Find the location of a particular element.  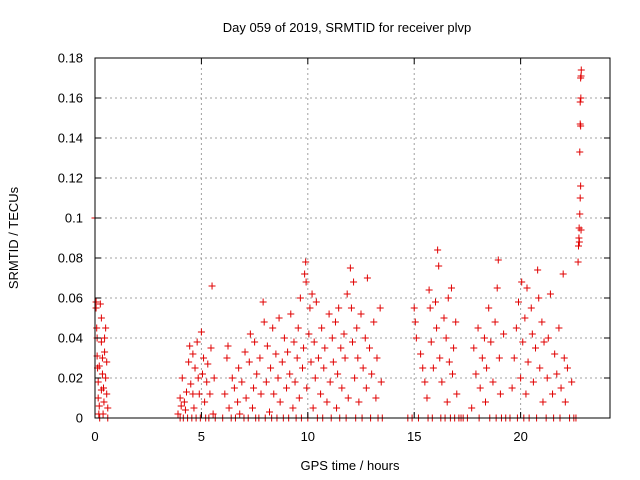

y-tick-label: 0.1 is located at coordinates (74, 218).